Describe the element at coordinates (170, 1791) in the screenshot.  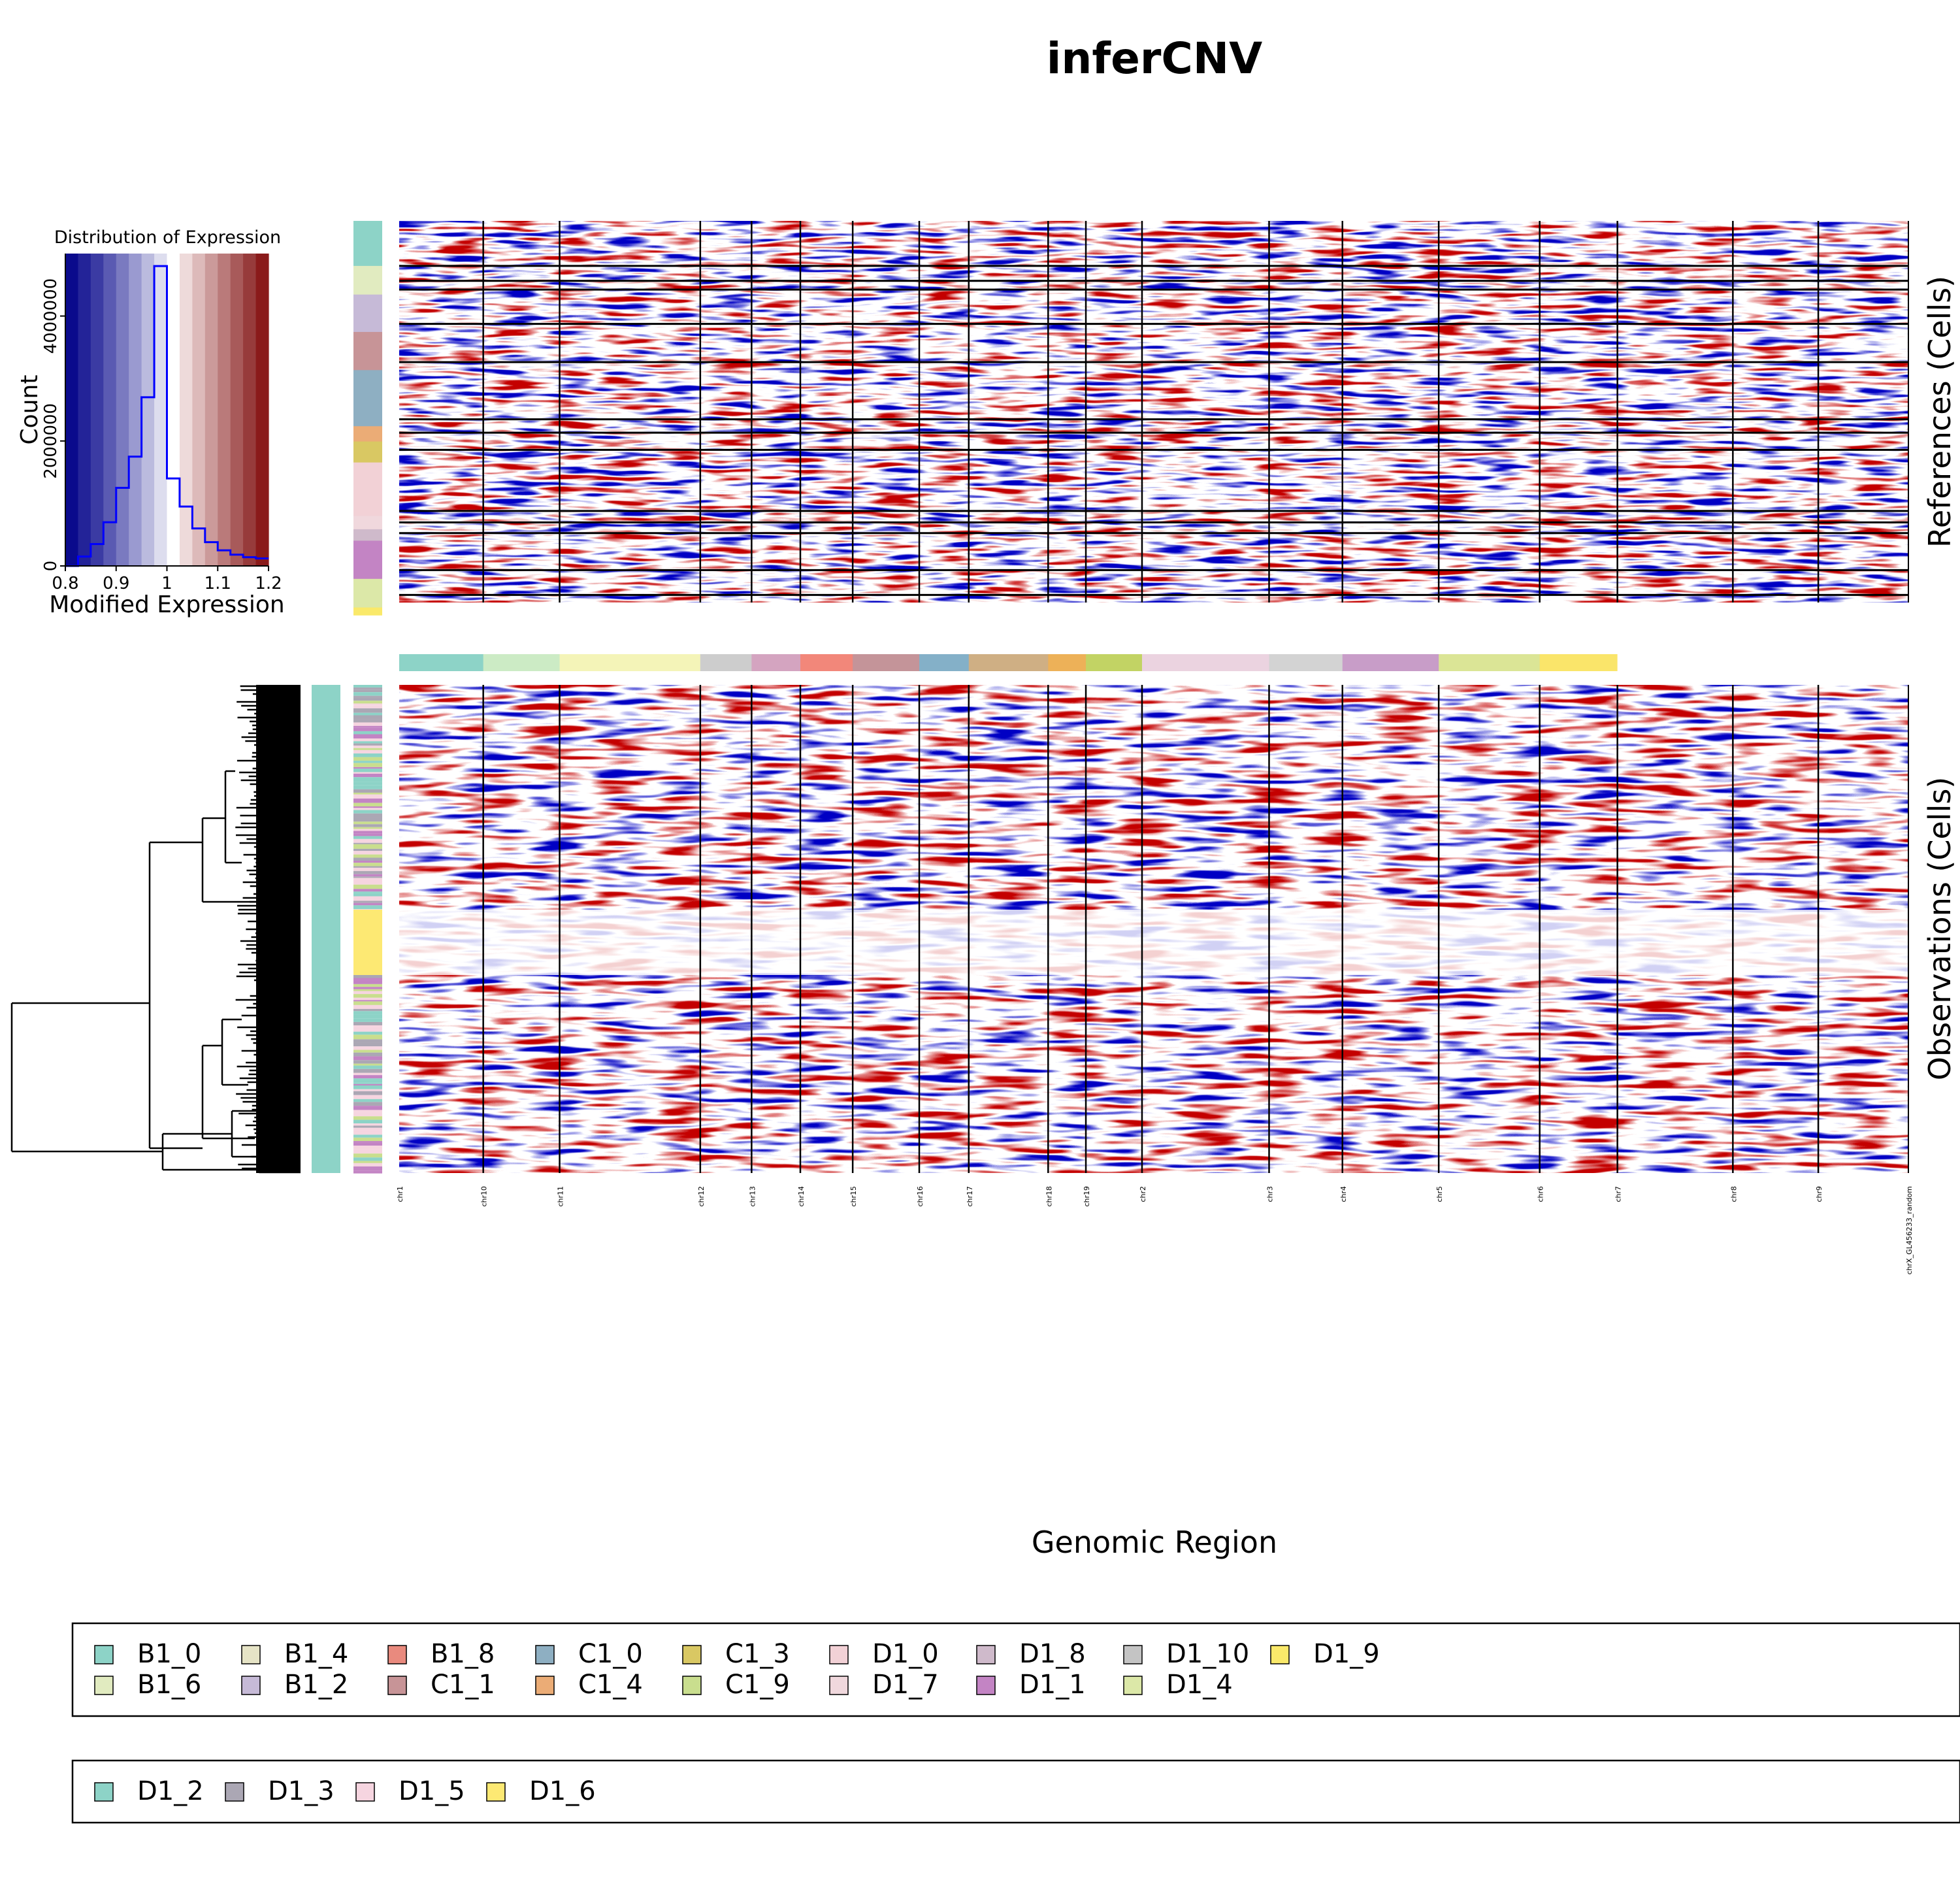
I see `legend-label: D1_2` at that location.